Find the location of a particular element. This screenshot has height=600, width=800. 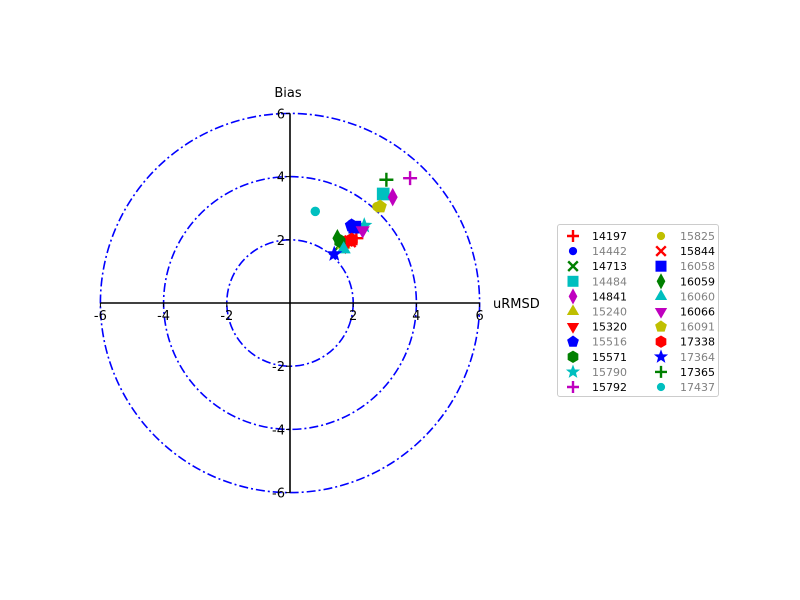

x-tick-label: -6 is located at coordinates (100, 316).